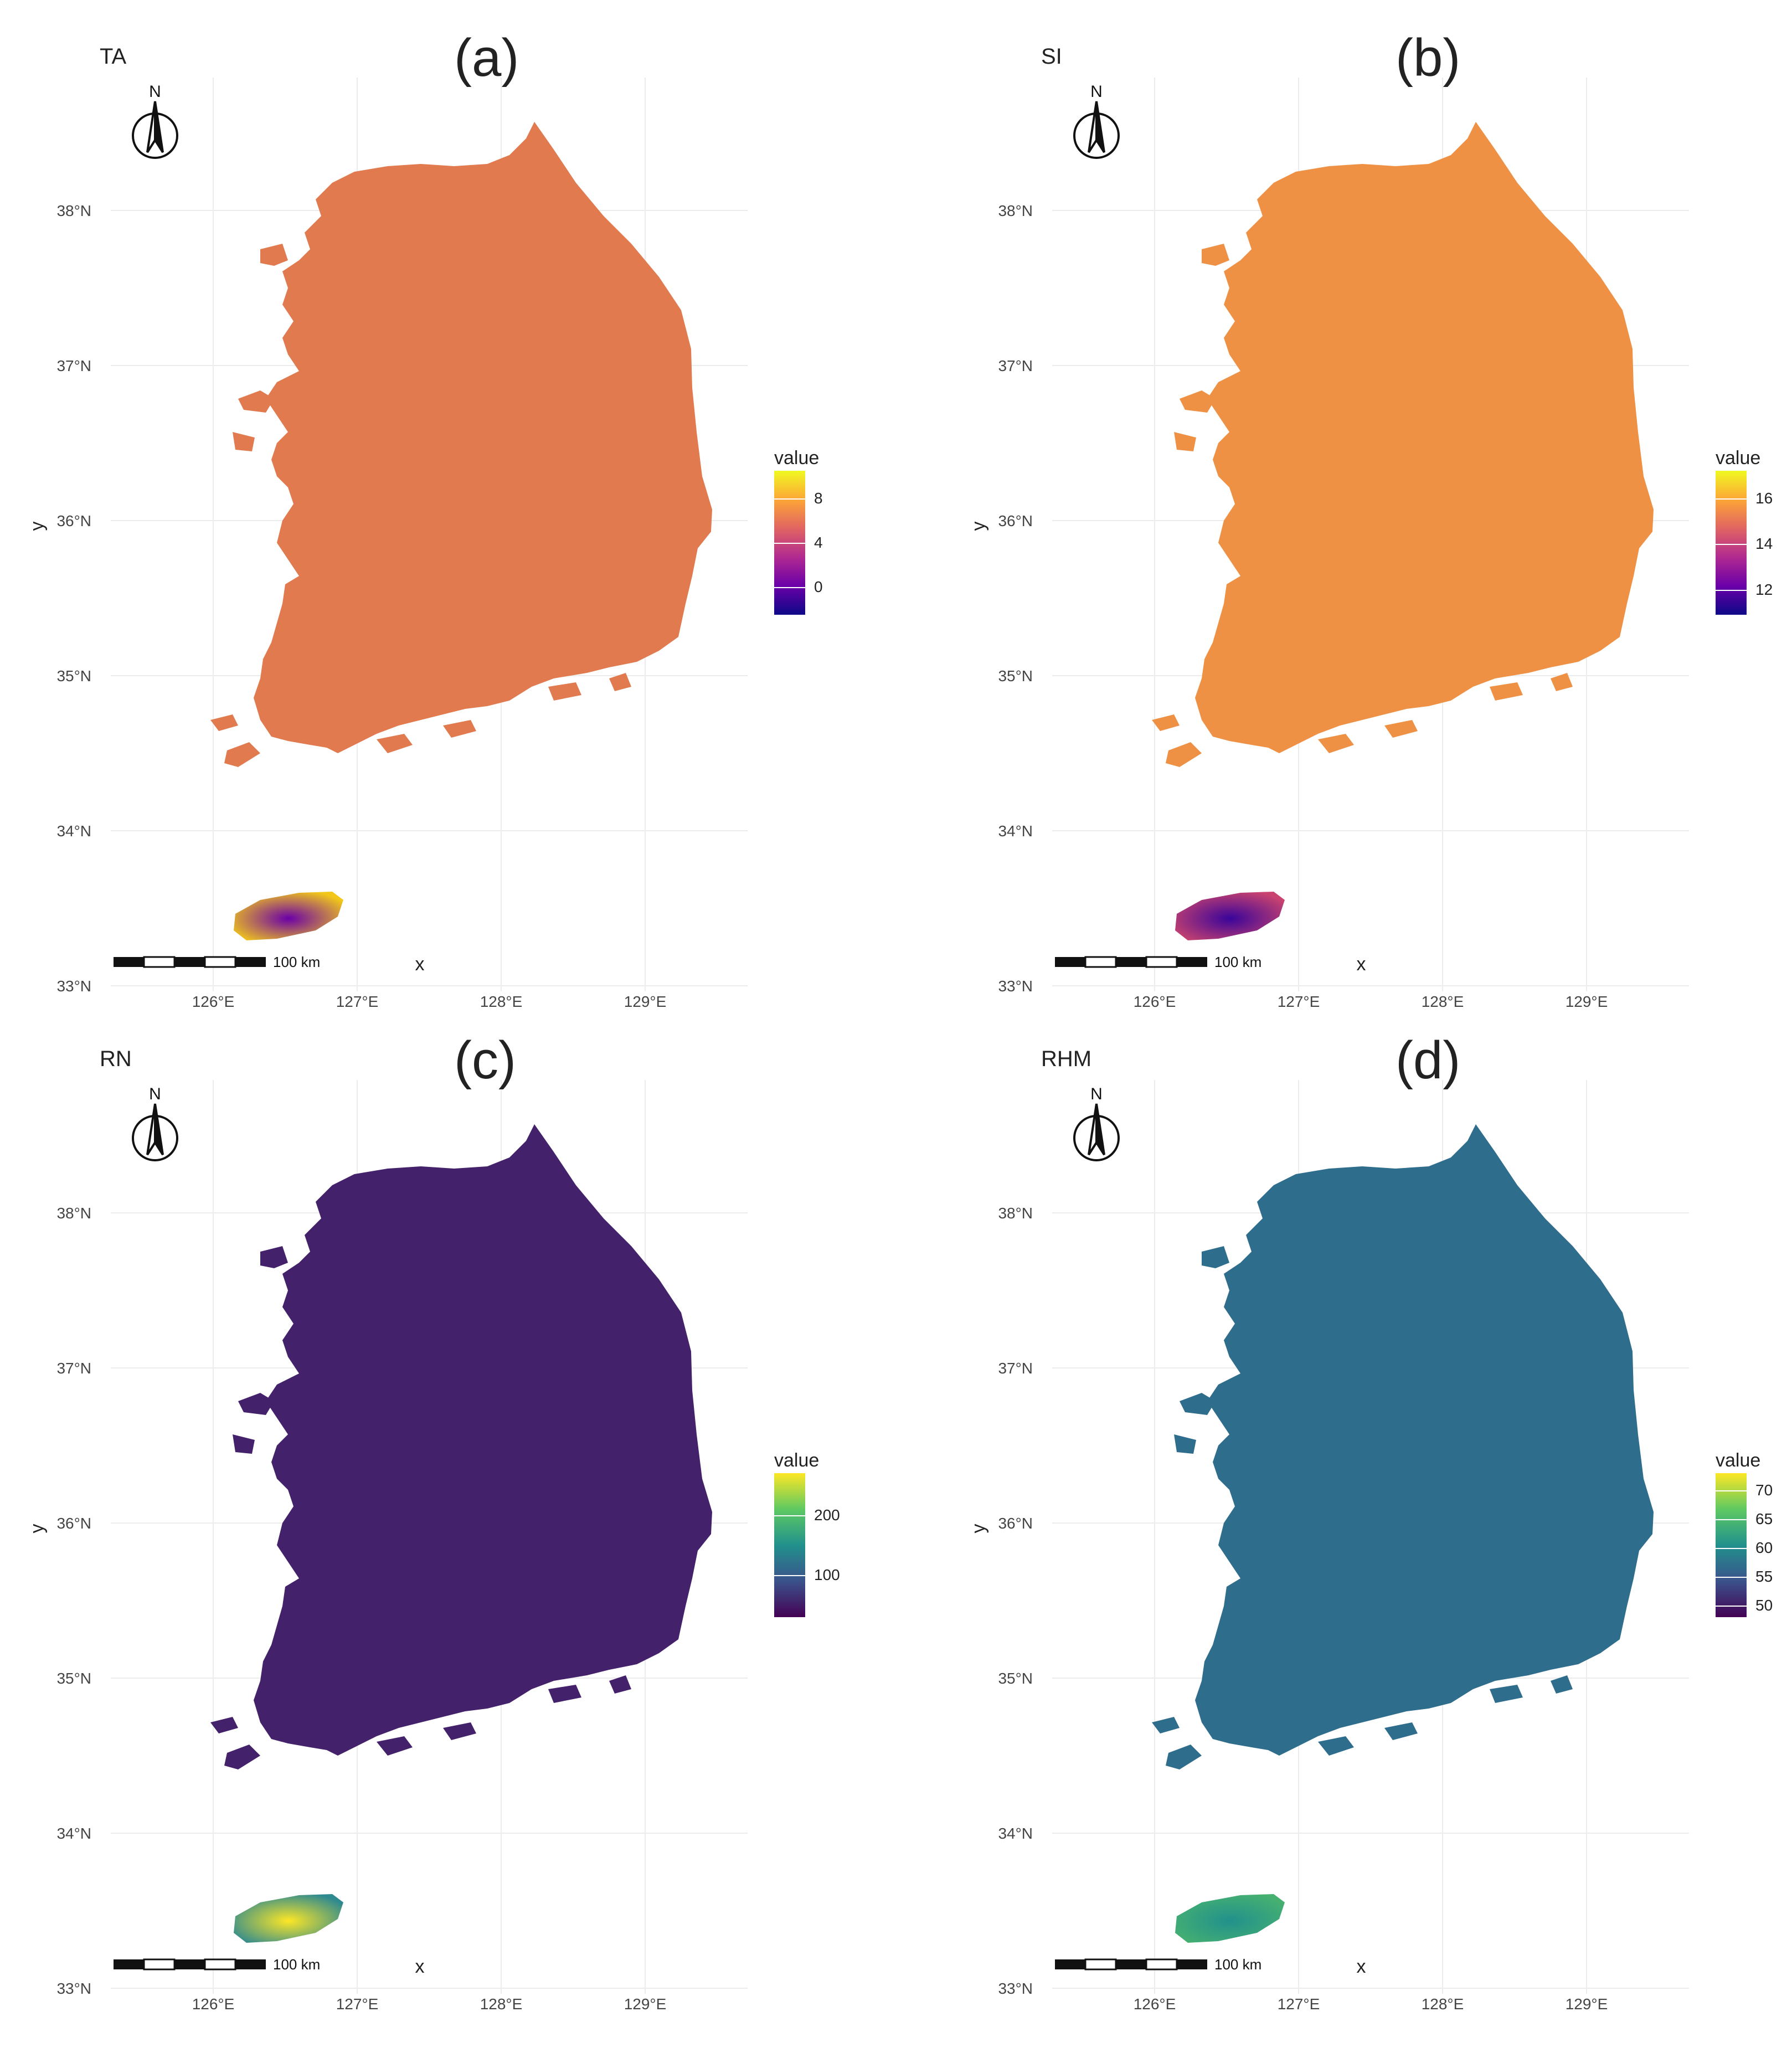 The image size is (1792, 2058). I want to click on panel-letter: (c), so click(485, 1060).